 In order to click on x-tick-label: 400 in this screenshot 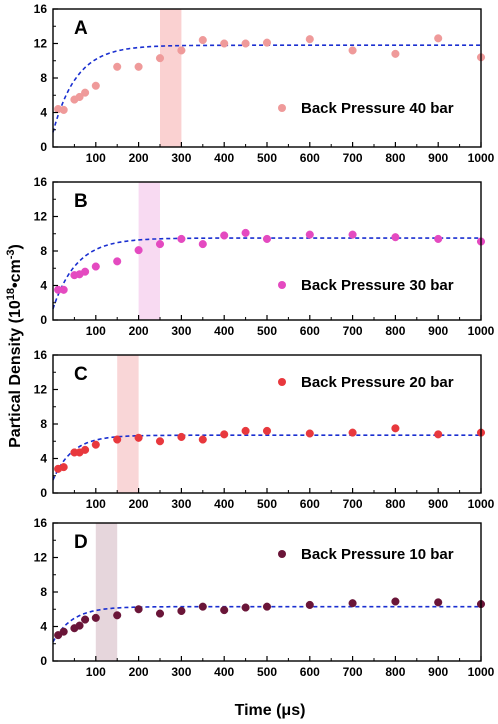, I will do `click(224, 504)`.